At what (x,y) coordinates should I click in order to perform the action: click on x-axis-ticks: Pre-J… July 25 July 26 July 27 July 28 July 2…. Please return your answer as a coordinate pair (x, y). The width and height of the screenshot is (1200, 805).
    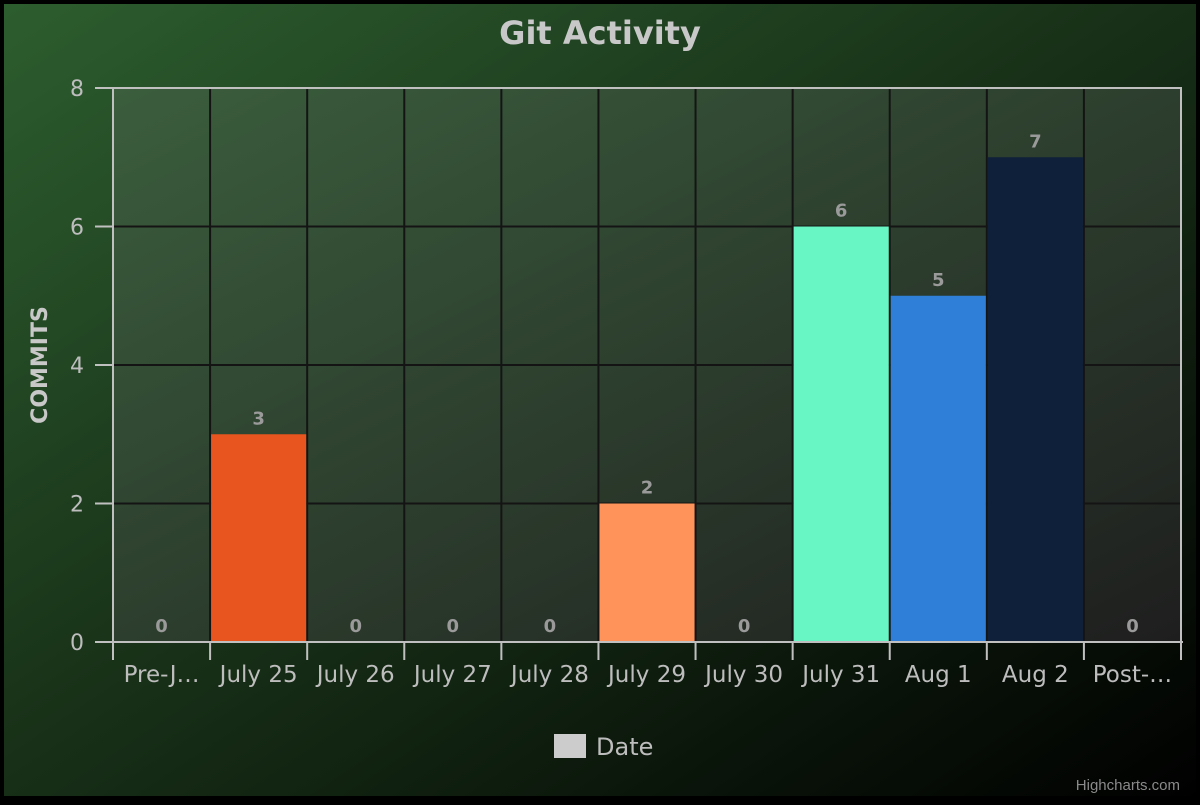
    Looking at the image, I should click on (648, 675).